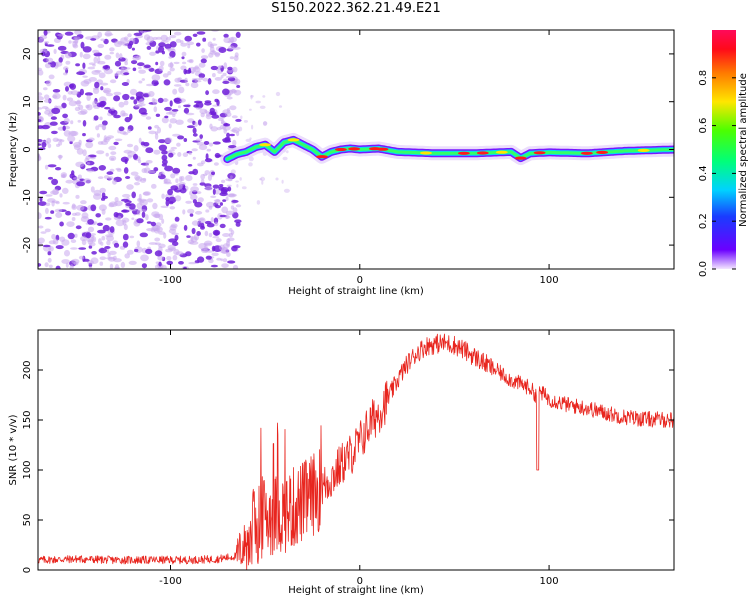 The height and width of the screenshot is (600, 750). I want to click on y-tick-label: 20, so click(27, 54).